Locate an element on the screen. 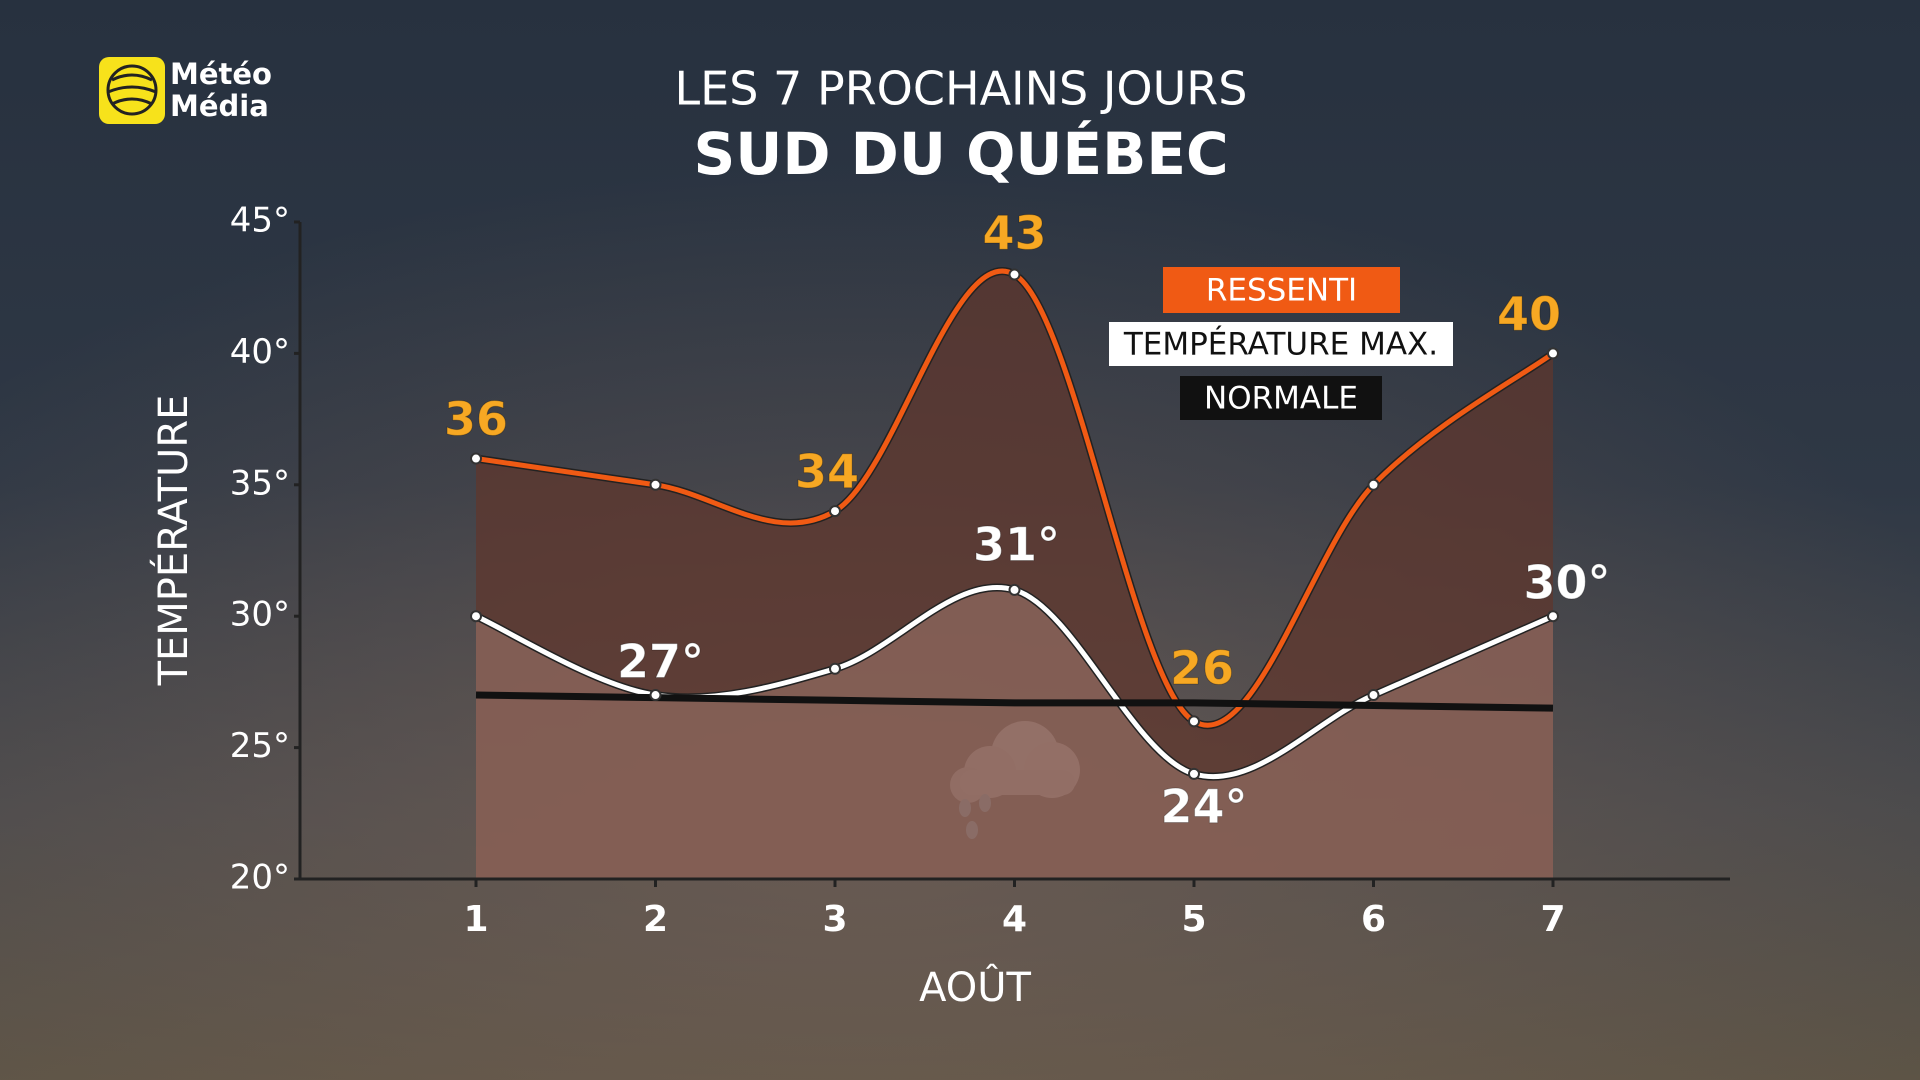  logo-text: Média is located at coordinates (219, 106).